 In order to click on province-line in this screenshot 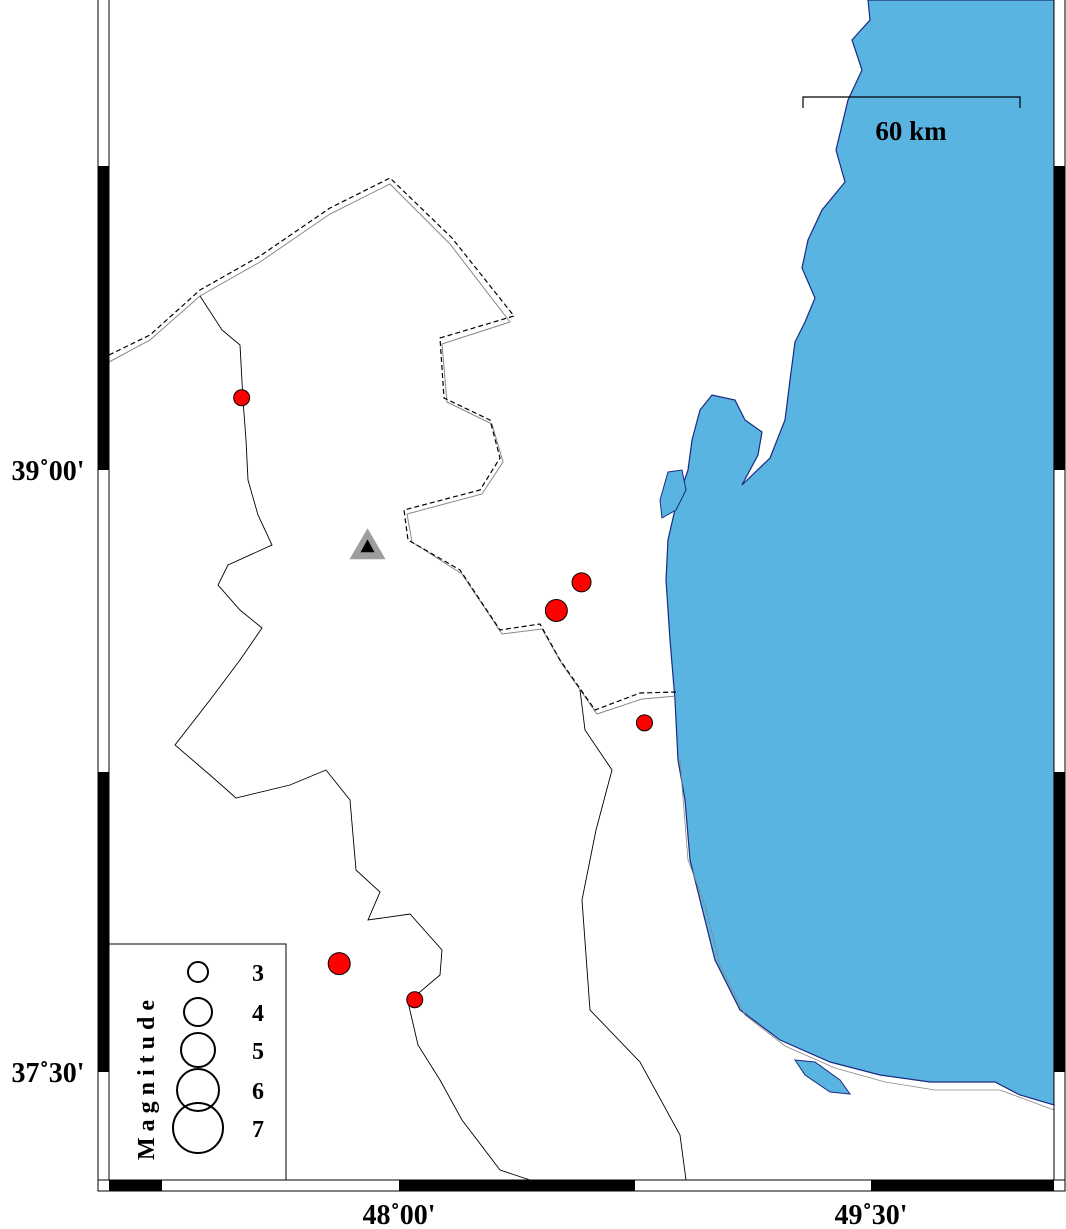, I will do `click(633, 935)`.